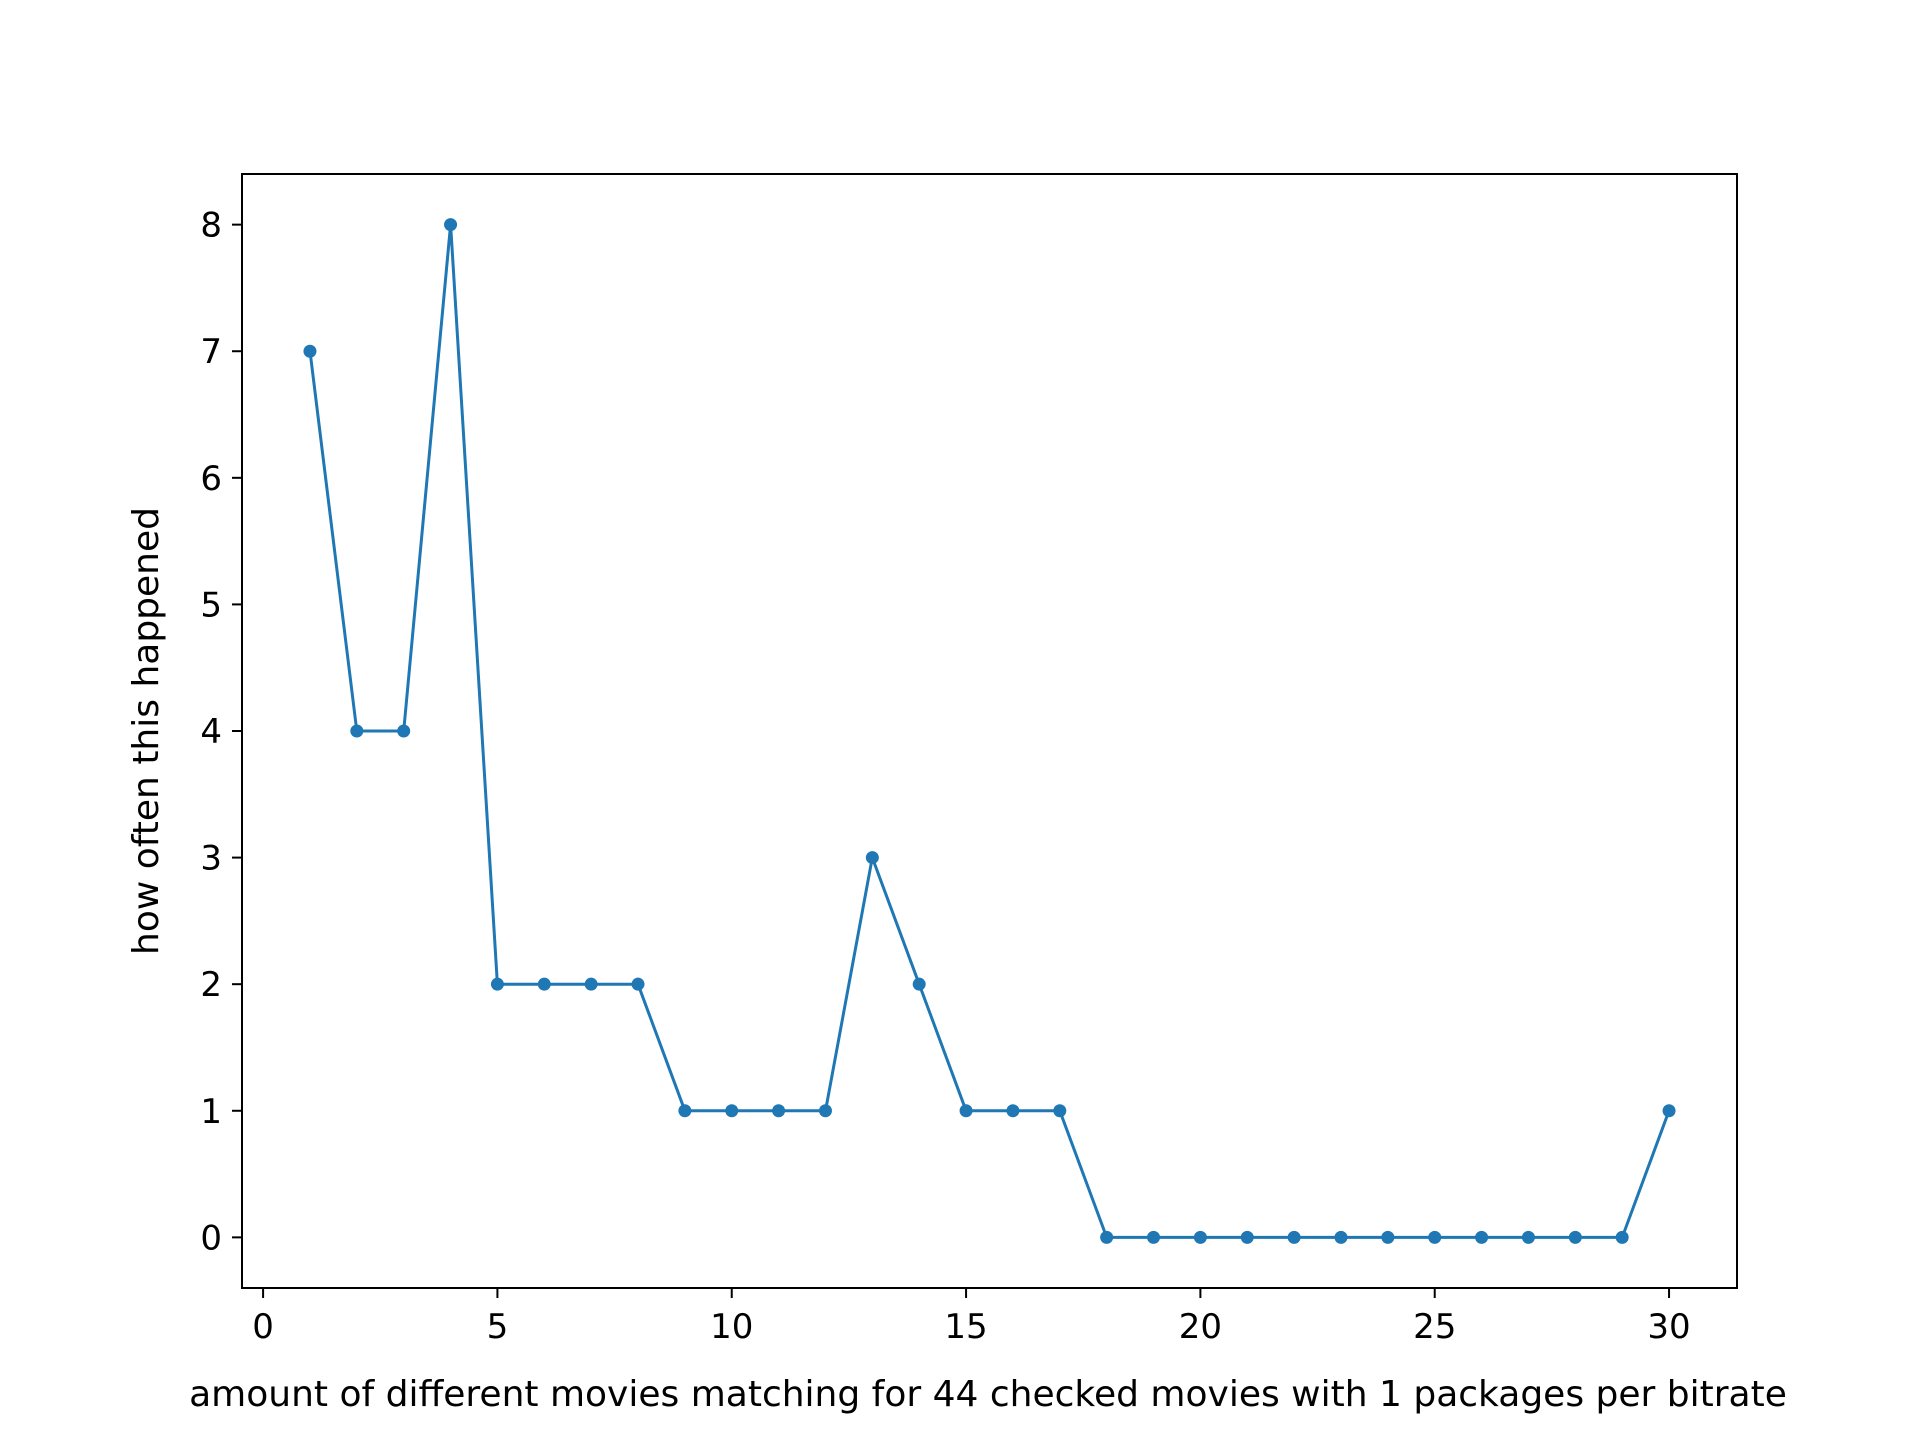 Image resolution: width=1920 pixels, height=1440 pixels. Describe the element at coordinates (211, 985) in the screenshot. I see `y-tick-label: 2` at that location.